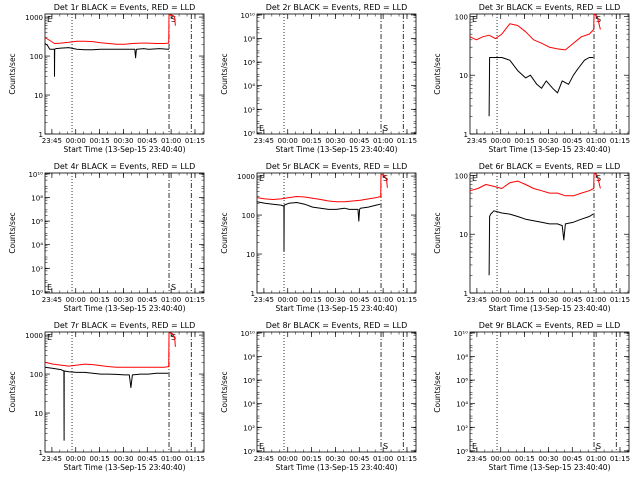 The height and width of the screenshot is (480, 640). What do you see at coordinates (337, 325) in the screenshot?
I see `panel-title: Det 8r BLACK = Events, RED = LLD` at bounding box center [337, 325].